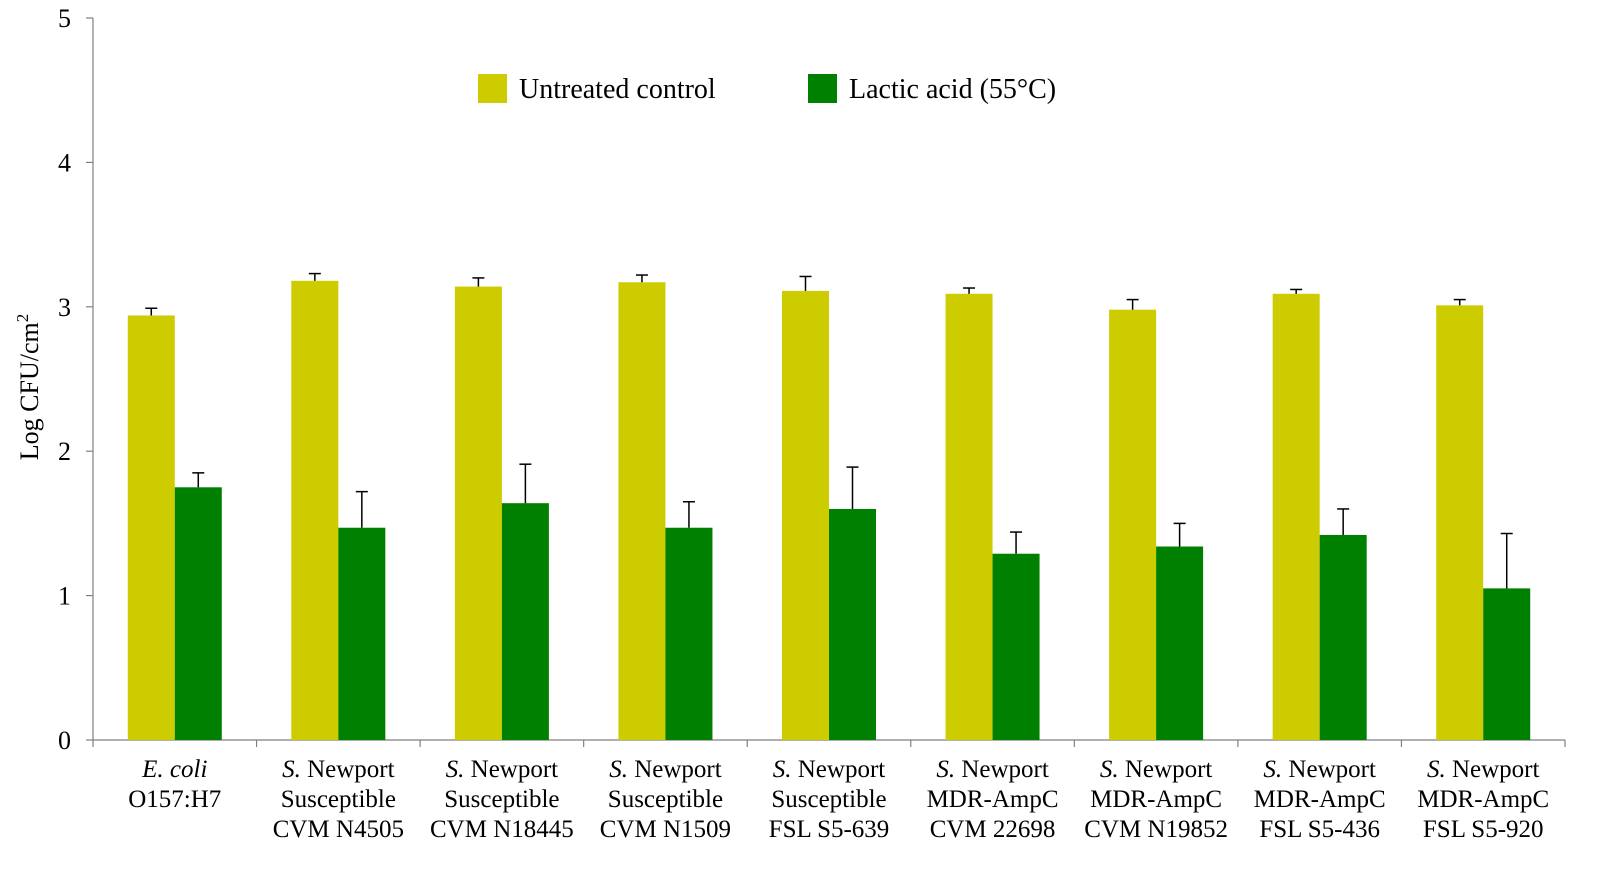 Image resolution: width=1618 pixels, height=872 pixels. What do you see at coordinates (64, 162) in the screenshot?
I see `y-tick-label: 4` at bounding box center [64, 162].